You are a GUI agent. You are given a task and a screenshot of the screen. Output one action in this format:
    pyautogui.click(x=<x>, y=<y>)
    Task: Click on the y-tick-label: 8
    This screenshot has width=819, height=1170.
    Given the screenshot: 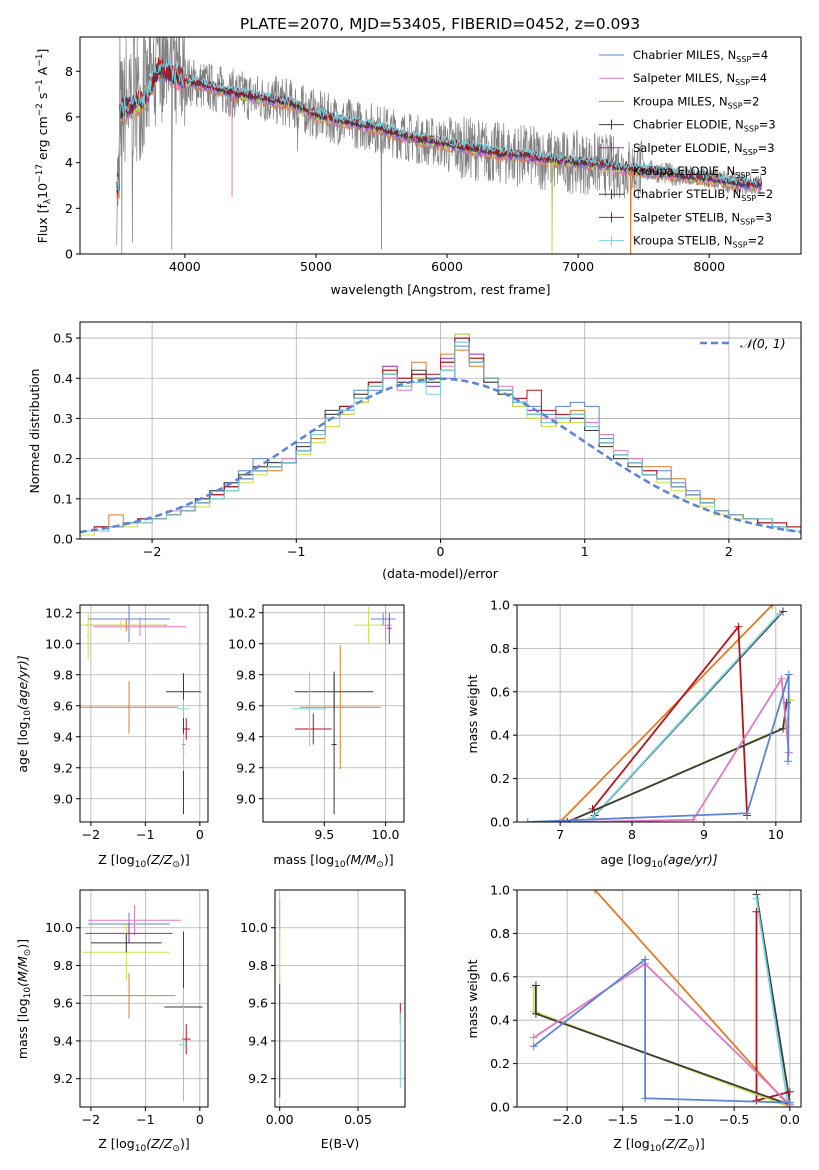 What is the action you would take?
    pyautogui.click(x=69, y=71)
    